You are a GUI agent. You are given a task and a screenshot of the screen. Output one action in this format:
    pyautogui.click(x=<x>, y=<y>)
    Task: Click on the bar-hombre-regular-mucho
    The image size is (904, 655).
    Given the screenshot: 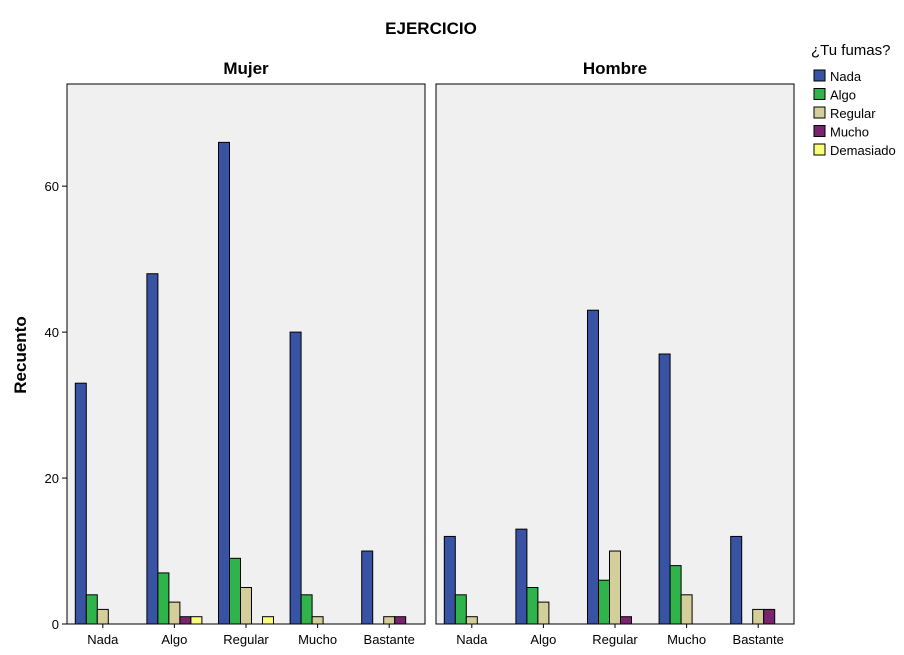 What is the action you would take?
    pyautogui.click(x=626, y=620)
    